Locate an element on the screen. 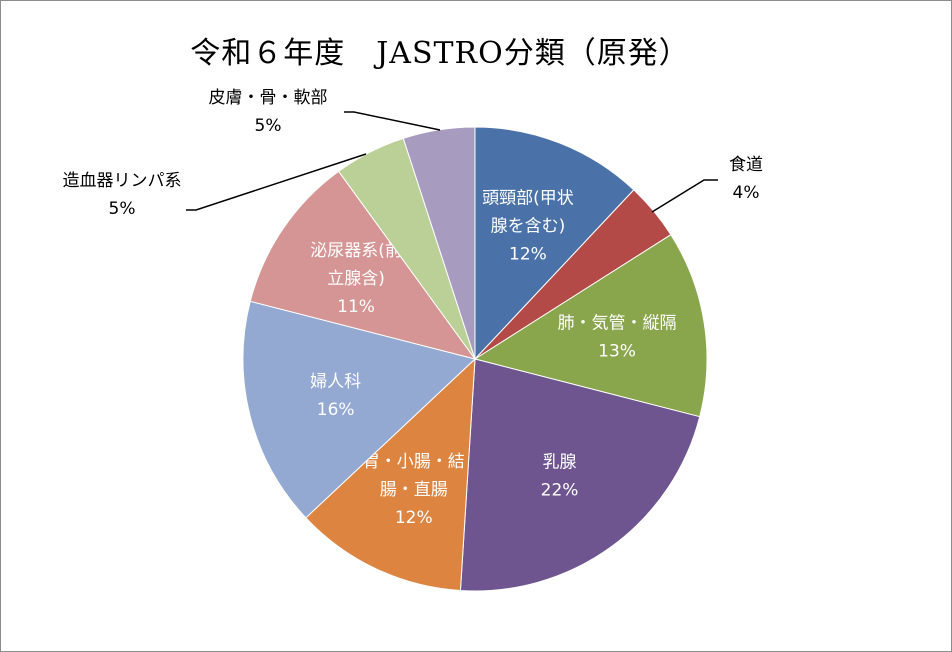  slice-label: 乳腺 22% is located at coordinates (560, 476).